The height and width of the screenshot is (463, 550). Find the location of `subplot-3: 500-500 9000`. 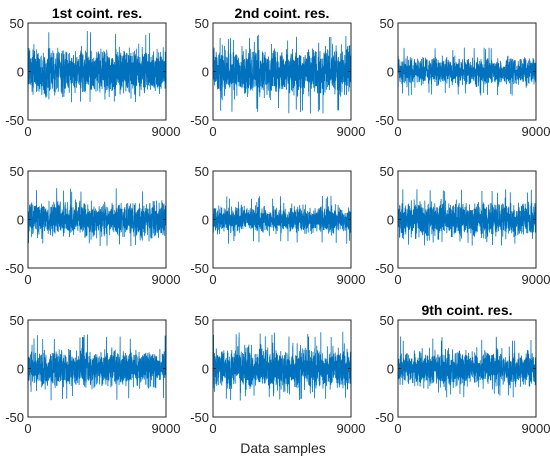

subplot-3: 500-500 9000 is located at coordinates (462, 77).